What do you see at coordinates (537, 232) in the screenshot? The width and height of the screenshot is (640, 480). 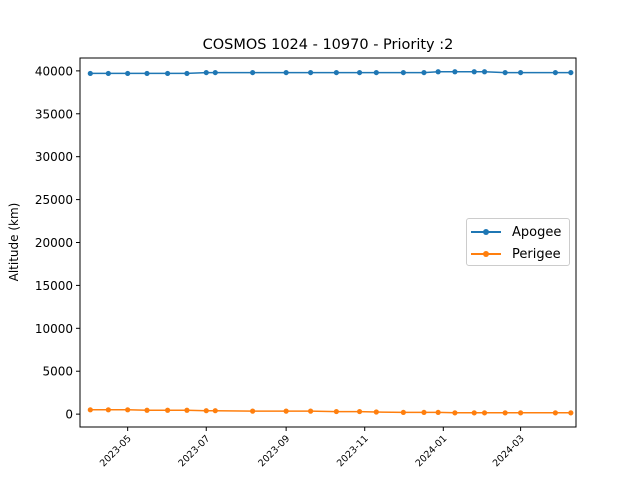 I see `legend-label-apogee: Apogee` at bounding box center [537, 232].